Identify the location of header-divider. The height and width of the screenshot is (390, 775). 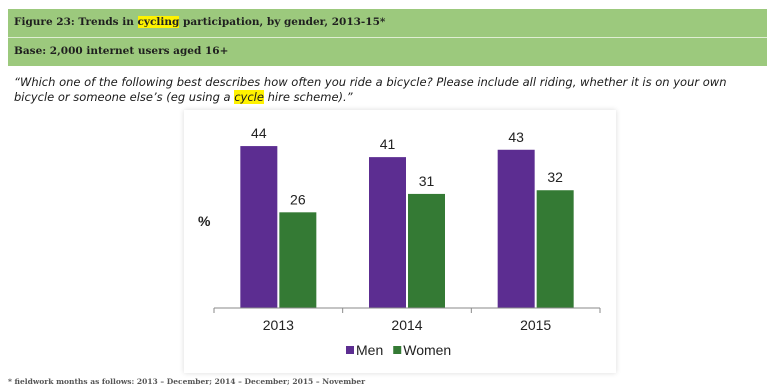
(387, 37).